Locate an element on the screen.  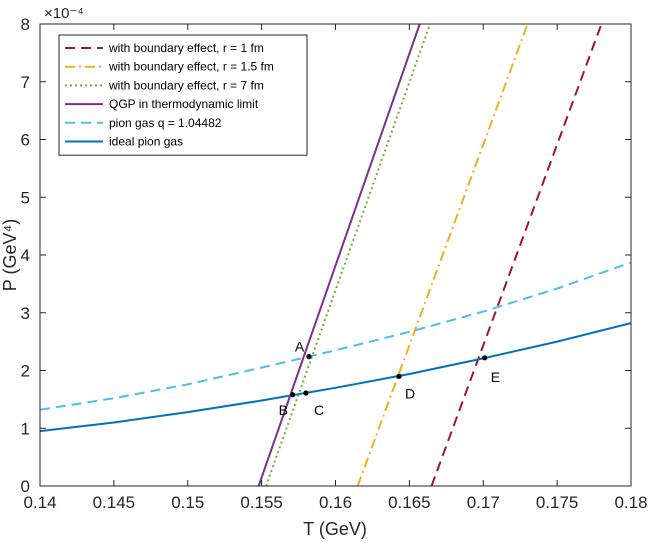
point-label-e: E is located at coordinates (495, 377).